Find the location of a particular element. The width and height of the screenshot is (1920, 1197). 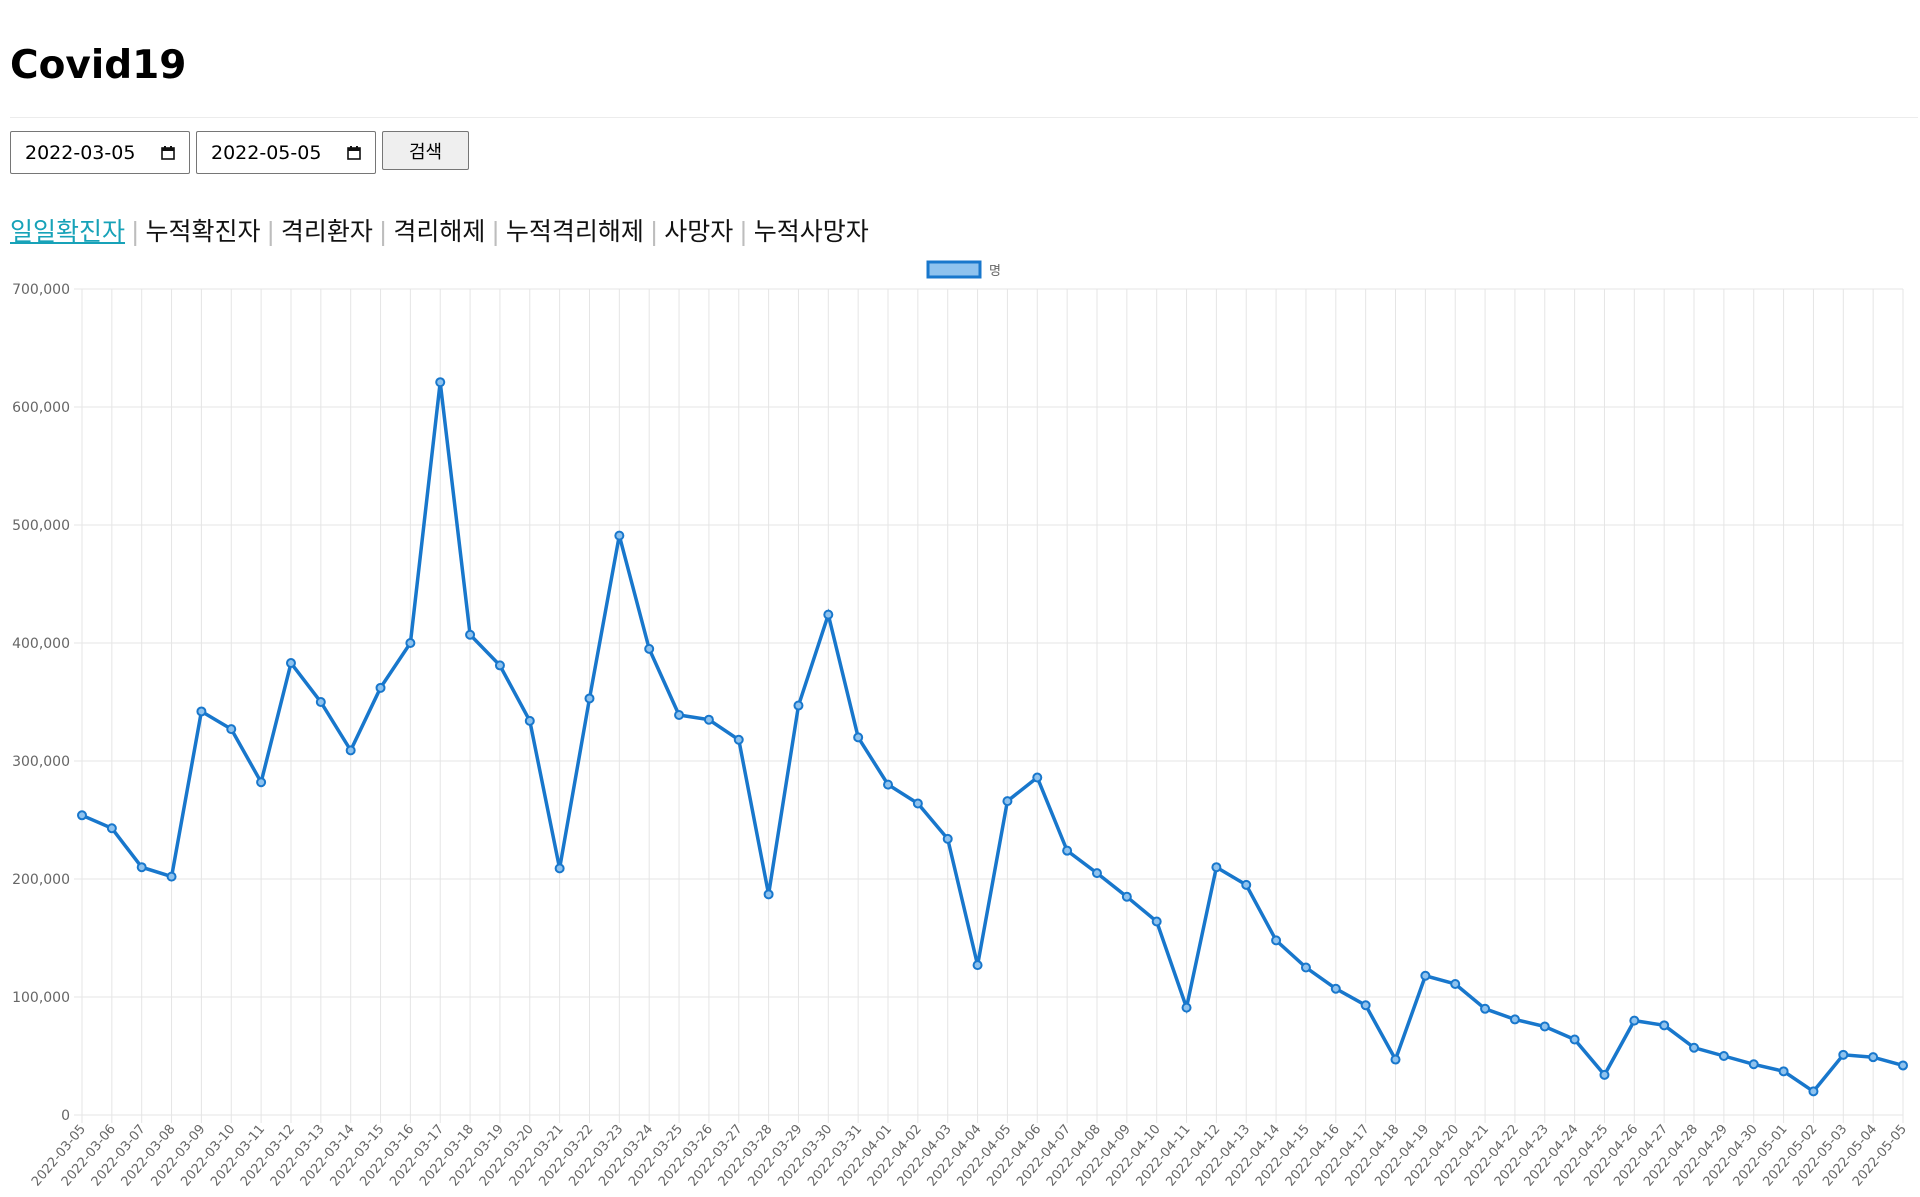

tab-7: 누적사망자 is located at coordinates (811, 231).